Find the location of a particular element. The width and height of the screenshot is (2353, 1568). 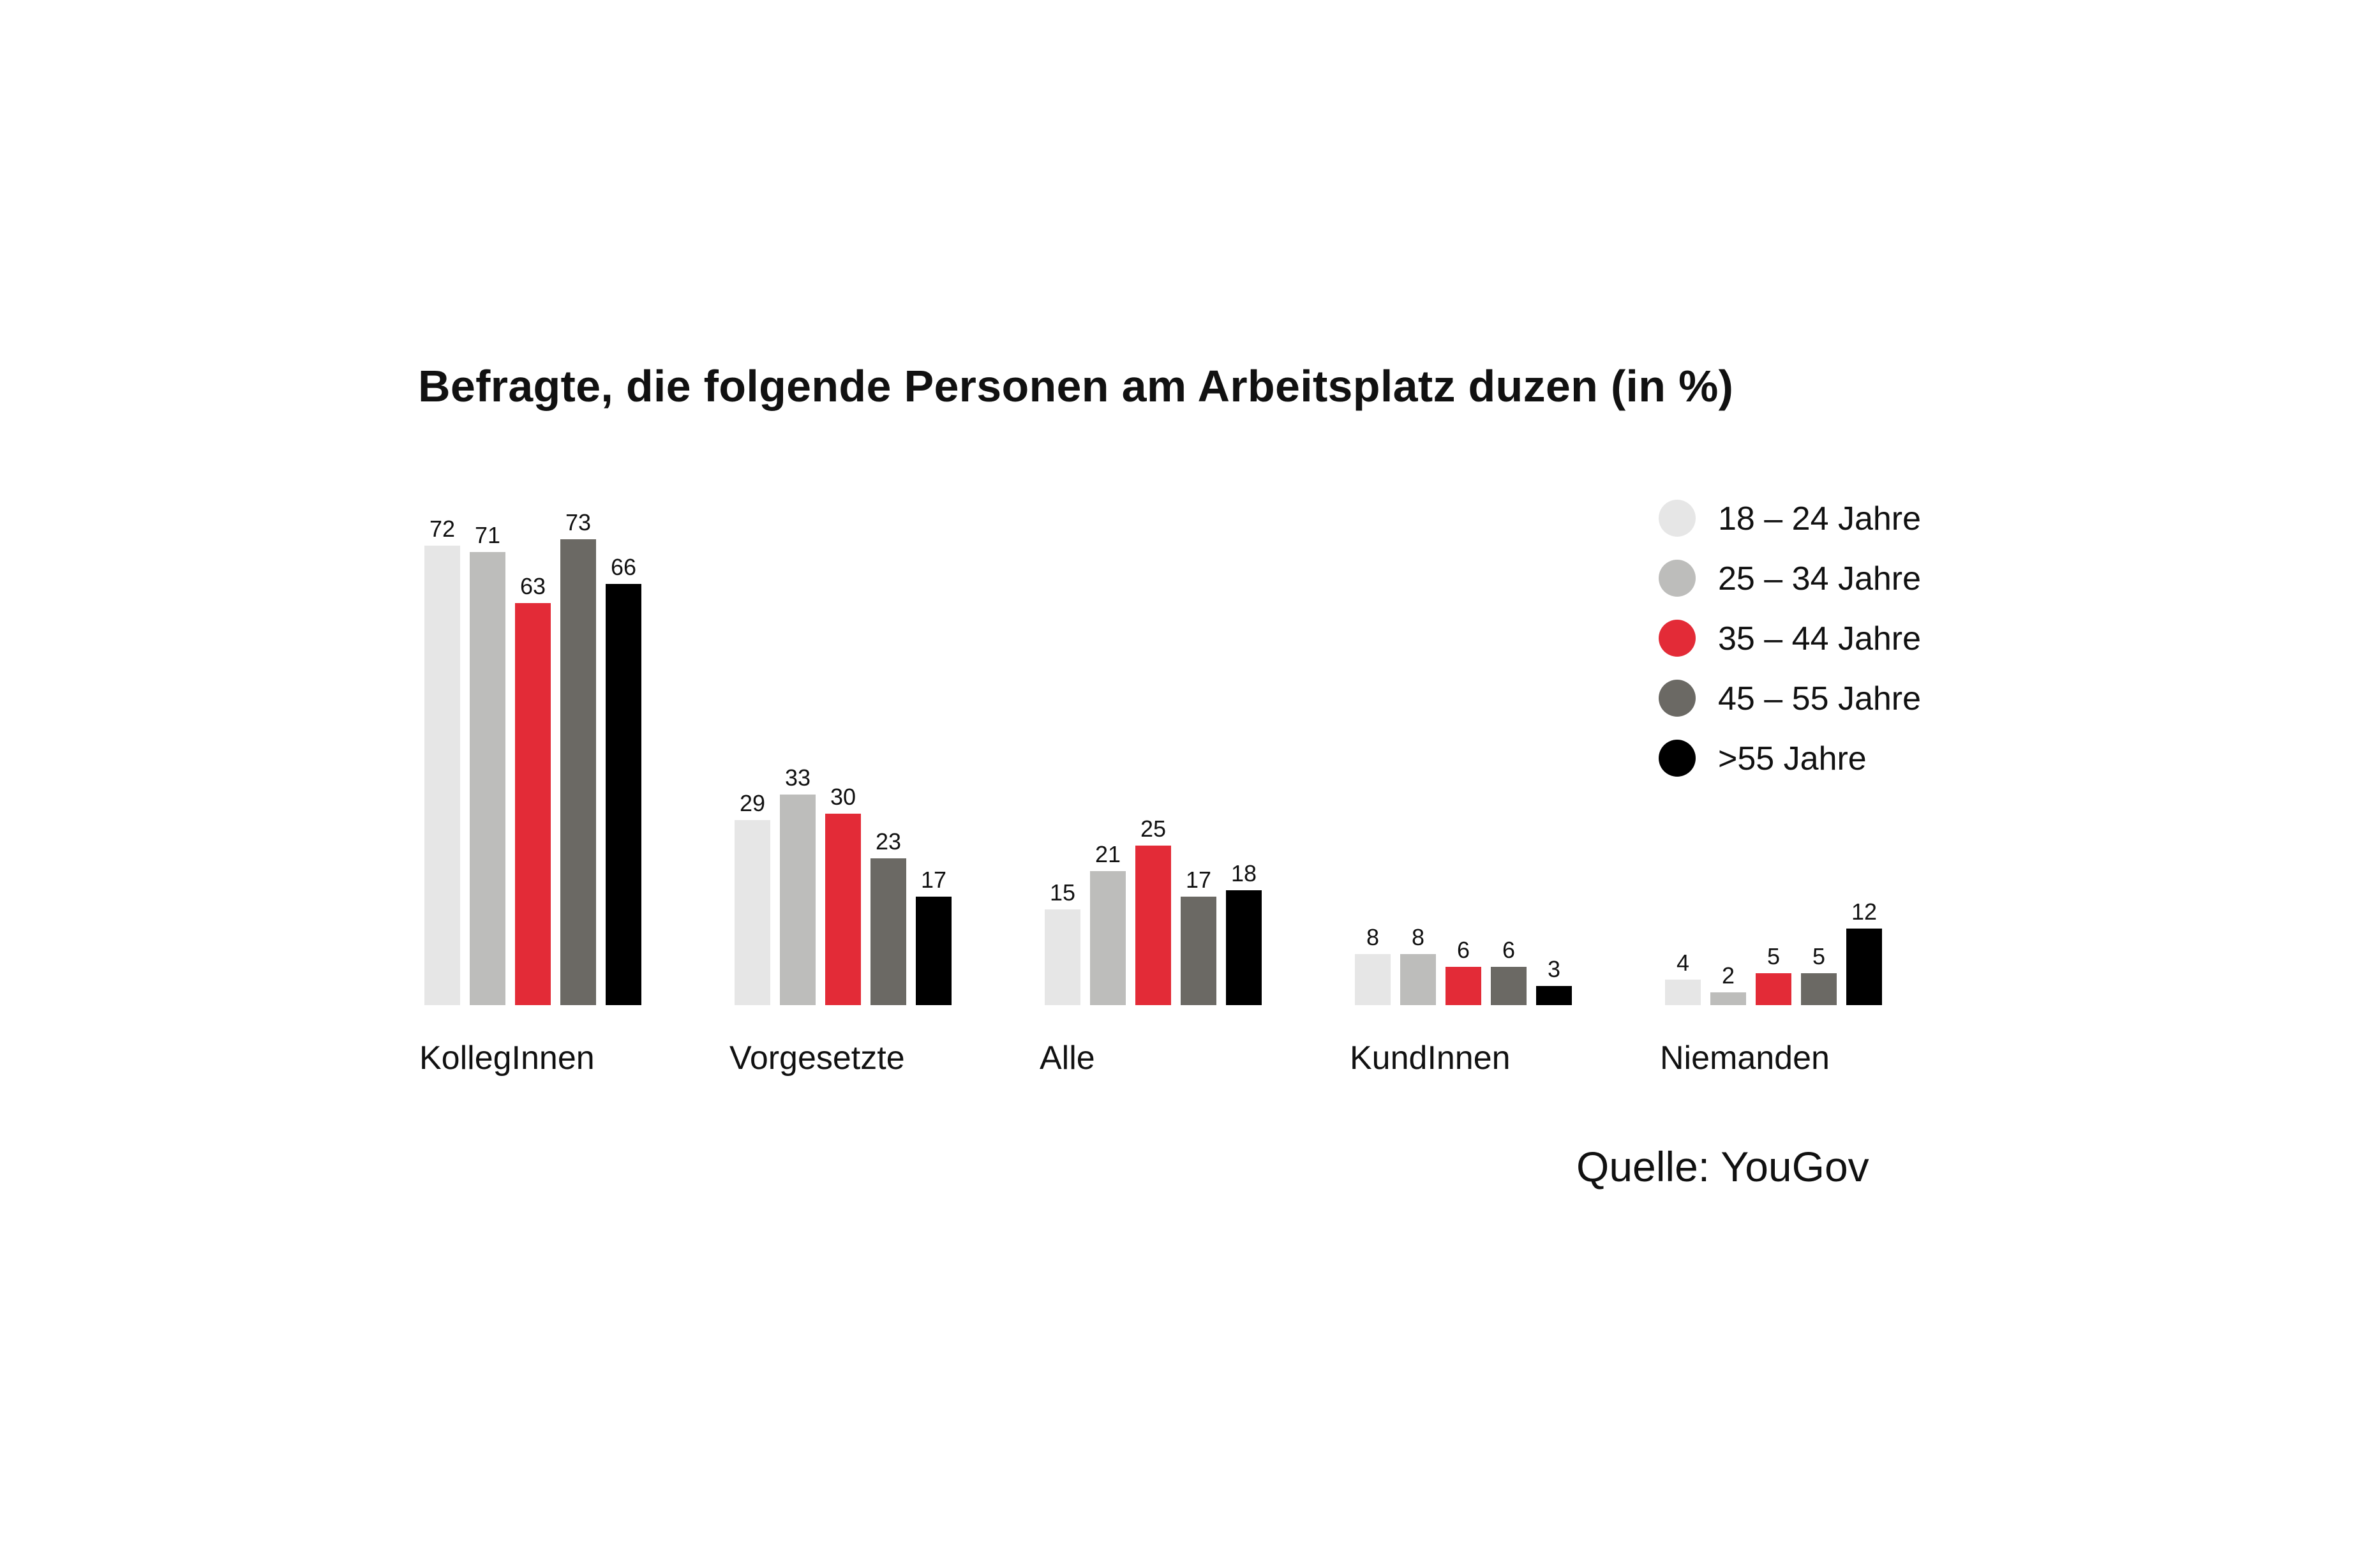

category-label: Vorgesetzte is located at coordinates (817, 1058).